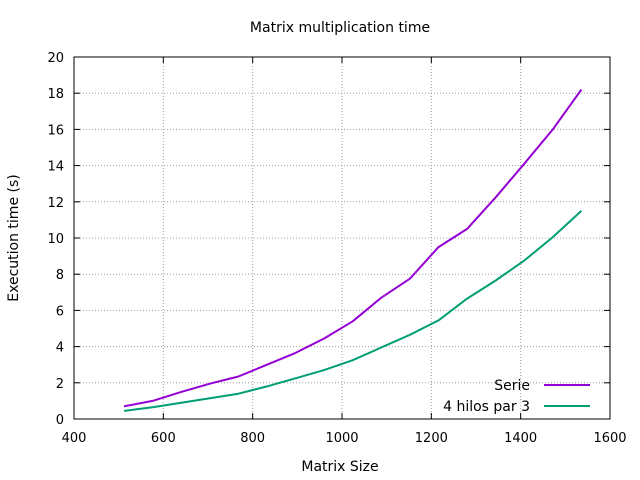 This screenshot has height=480, width=640. Describe the element at coordinates (55, 167) in the screenshot. I see `y-tick-label: 14` at that location.